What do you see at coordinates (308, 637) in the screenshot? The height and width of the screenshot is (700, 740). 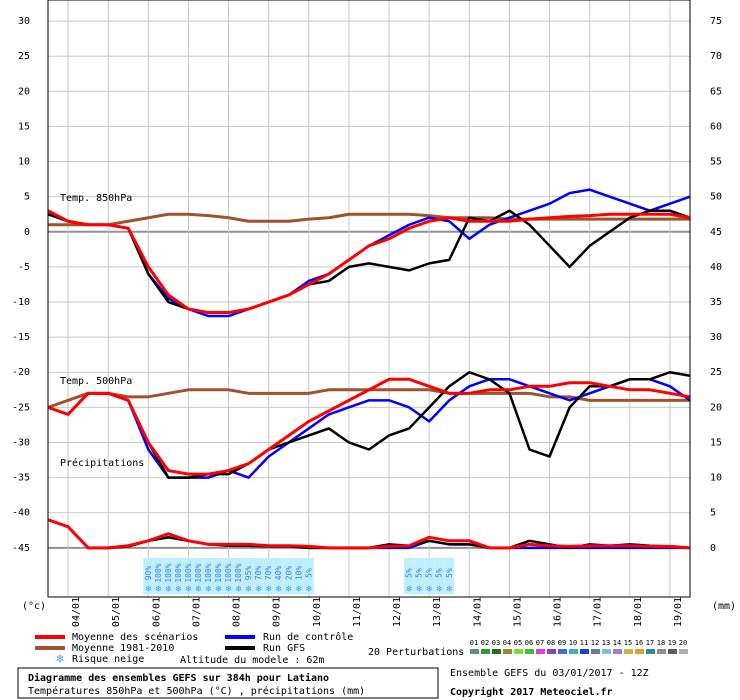 I see `legend-label: Run de contrôle` at bounding box center [308, 637].